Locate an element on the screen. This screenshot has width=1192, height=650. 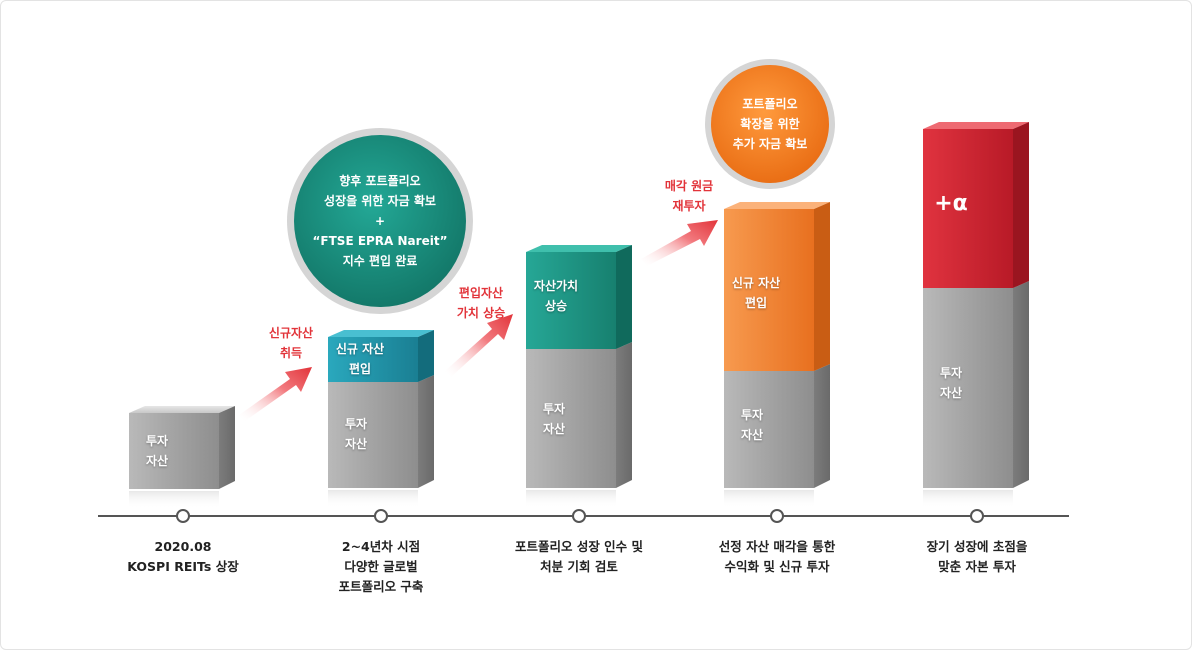
timeline-caption-2-line-3: 포트폴리오 구축 is located at coordinates (381, 586).